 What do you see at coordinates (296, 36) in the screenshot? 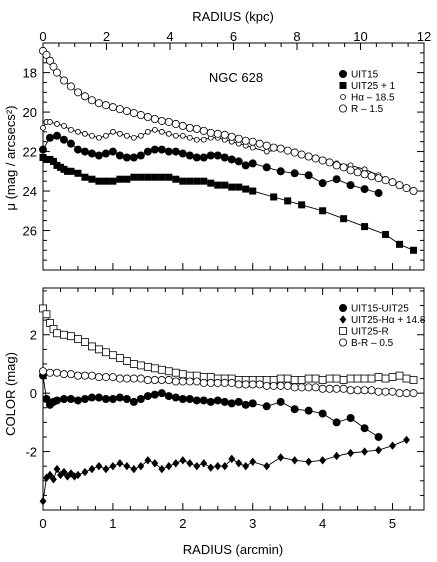
I see `kpc-tick-label: 8` at bounding box center [296, 36].